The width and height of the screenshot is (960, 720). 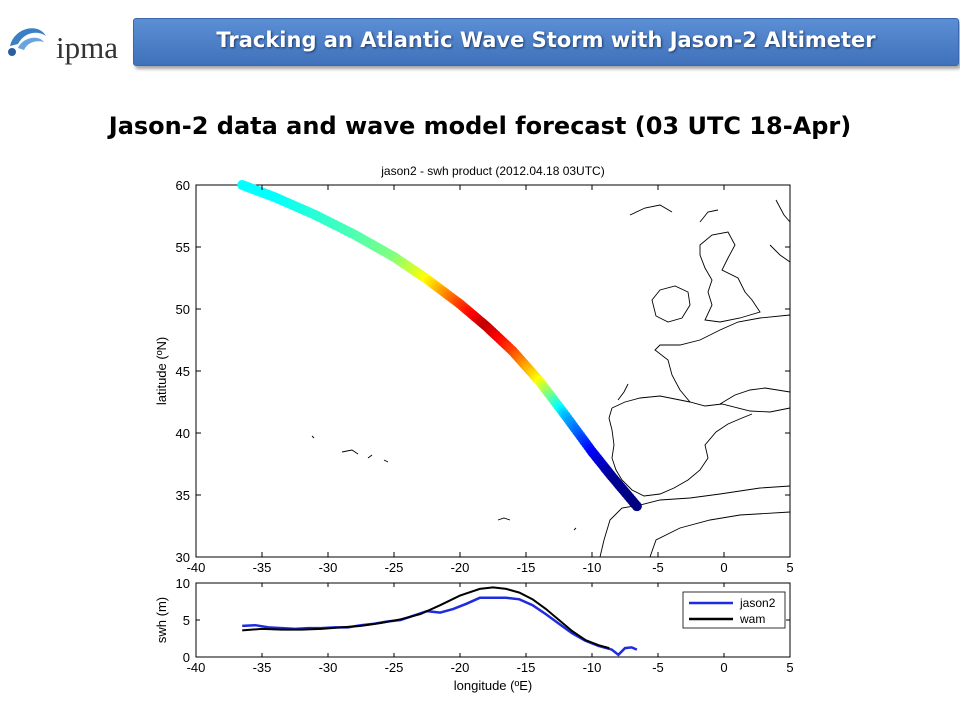 I want to click on swh-x-tick-label: -40, so click(x=196, y=667).